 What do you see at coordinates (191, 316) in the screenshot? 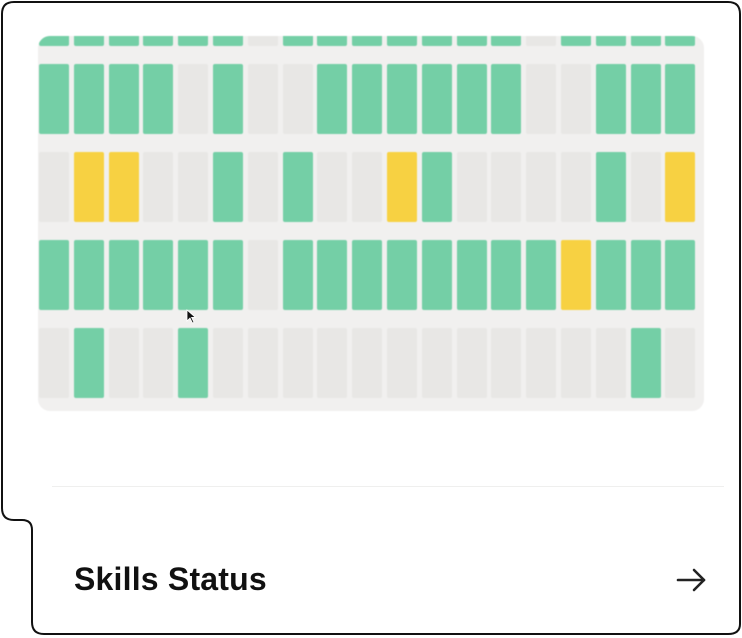
I see `mouse-cursor-icon` at bounding box center [191, 316].